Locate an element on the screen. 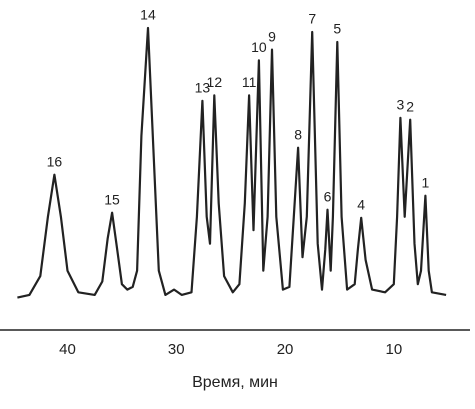 The width and height of the screenshot is (475, 409). peak-label: 12 is located at coordinates (215, 82).